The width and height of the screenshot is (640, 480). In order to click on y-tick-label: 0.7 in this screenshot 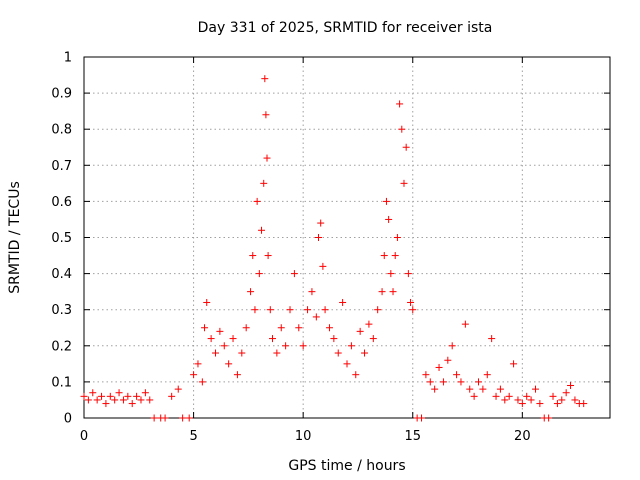, I will do `click(61, 166)`.